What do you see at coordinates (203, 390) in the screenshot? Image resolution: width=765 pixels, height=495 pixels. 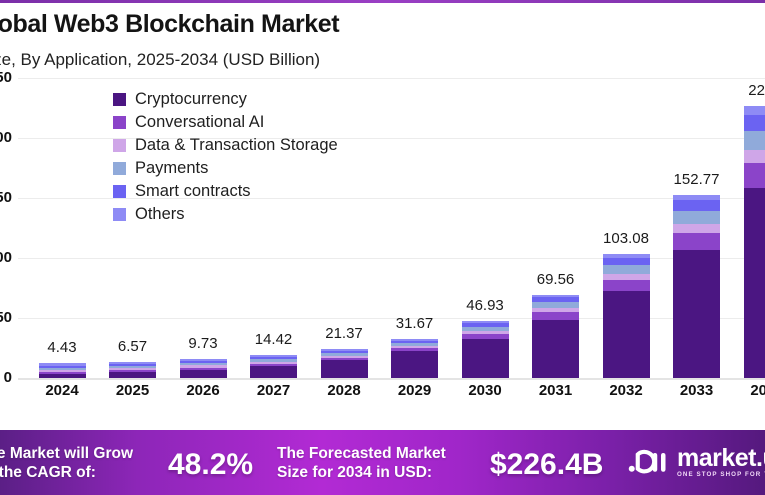 I see `x-axis-tick-label: 2026` at bounding box center [203, 390].